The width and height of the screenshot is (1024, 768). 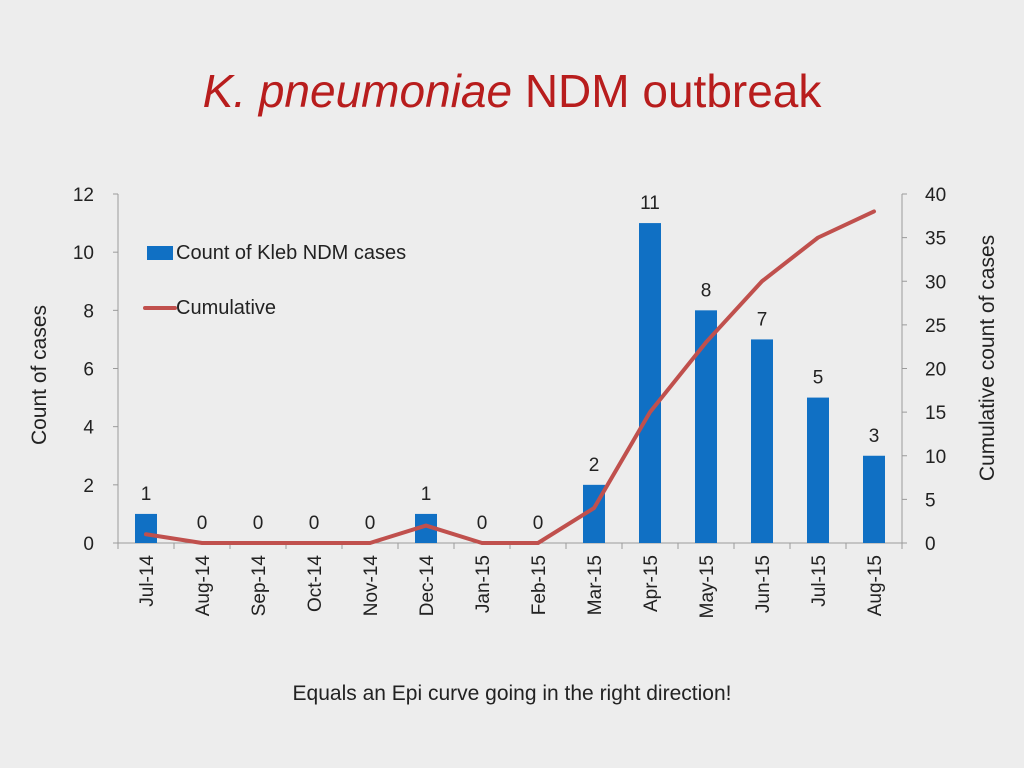 What do you see at coordinates (203, 586) in the screenshot?
I see `x-tick-label: Aug-14` at bounding box center [203, 586].